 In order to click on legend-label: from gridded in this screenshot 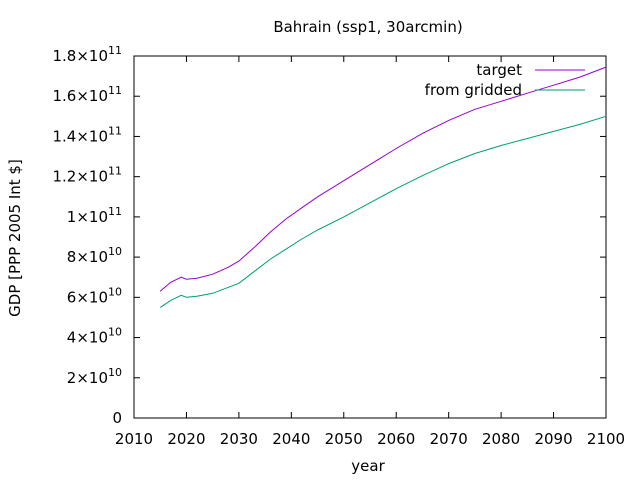, I will do `click(473, 90)`.